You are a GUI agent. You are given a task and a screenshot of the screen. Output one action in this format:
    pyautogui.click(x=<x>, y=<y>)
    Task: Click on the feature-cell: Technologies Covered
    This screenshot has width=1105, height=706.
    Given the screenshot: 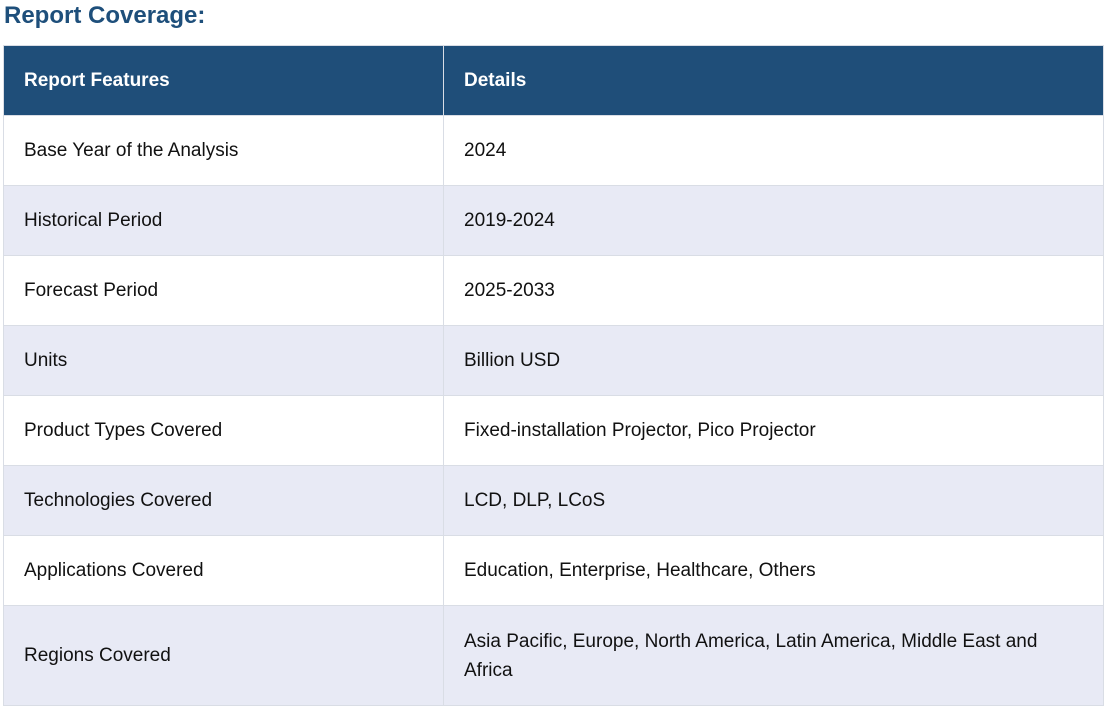 What is the action you would take?
    pyautogui.click(x=223, y=500)
    